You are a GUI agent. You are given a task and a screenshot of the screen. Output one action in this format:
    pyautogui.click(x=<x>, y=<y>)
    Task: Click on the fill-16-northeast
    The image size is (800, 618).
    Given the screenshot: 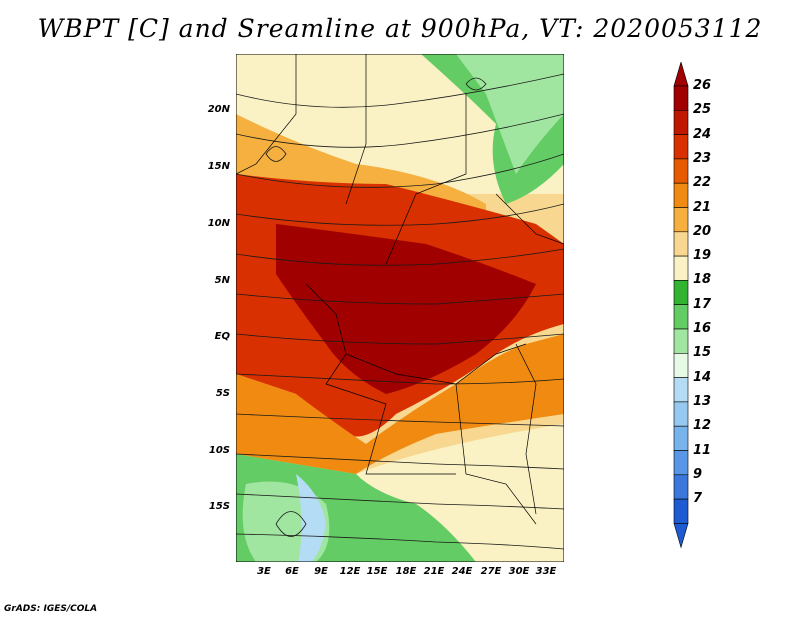 What is the action you would take?
    pyautogui.click(x=510, y=114)
    